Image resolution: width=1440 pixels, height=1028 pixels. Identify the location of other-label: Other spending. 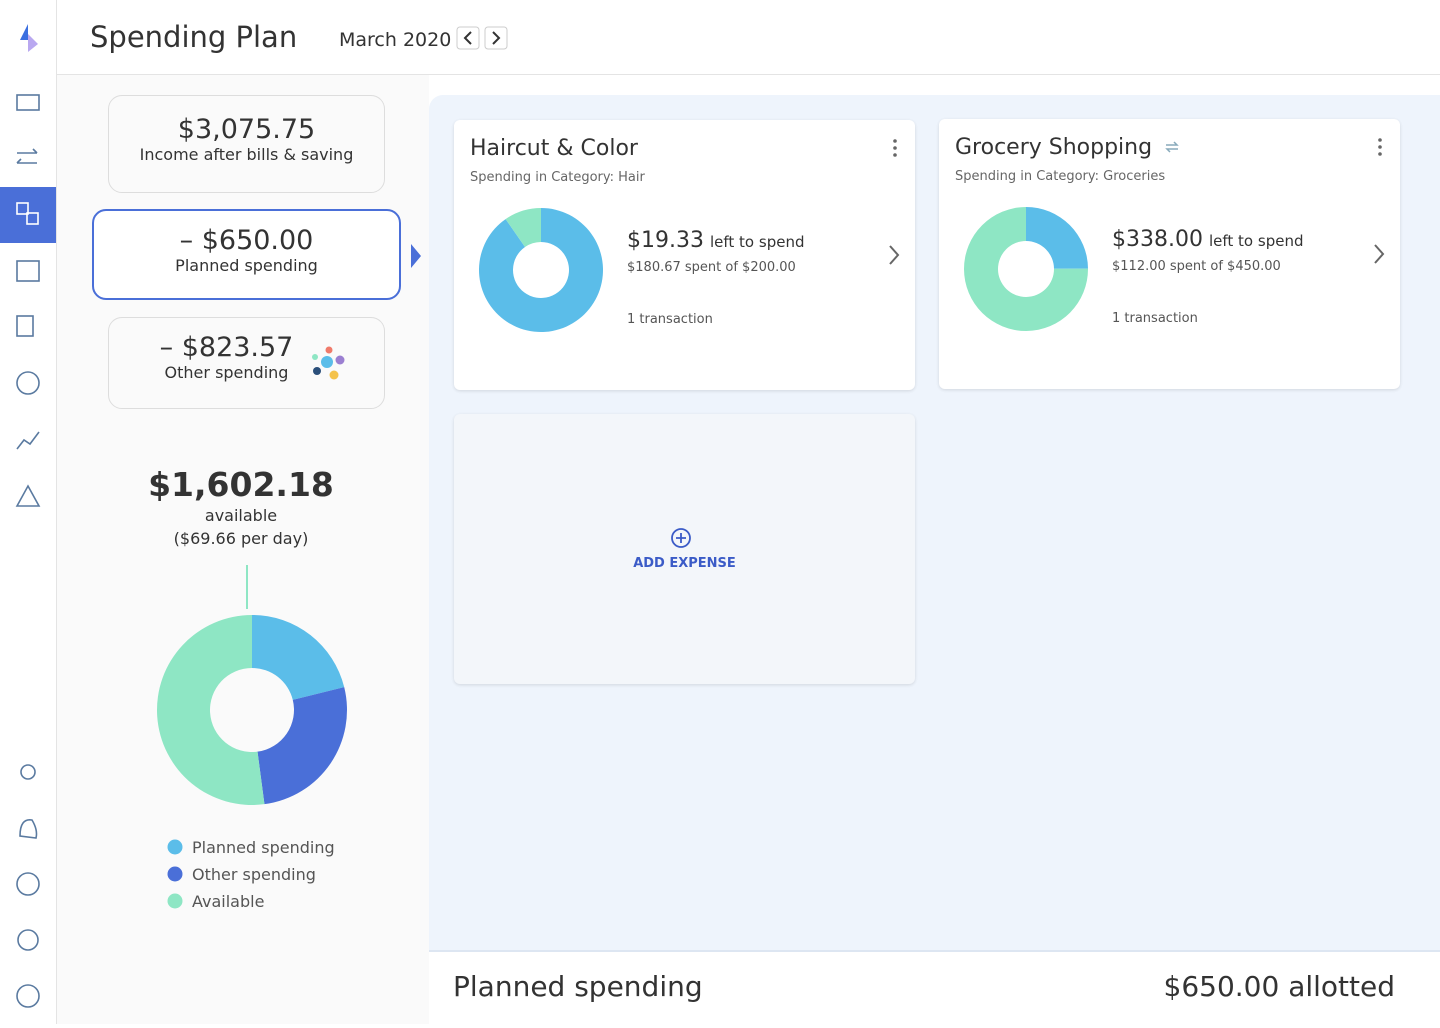
(226, 372).